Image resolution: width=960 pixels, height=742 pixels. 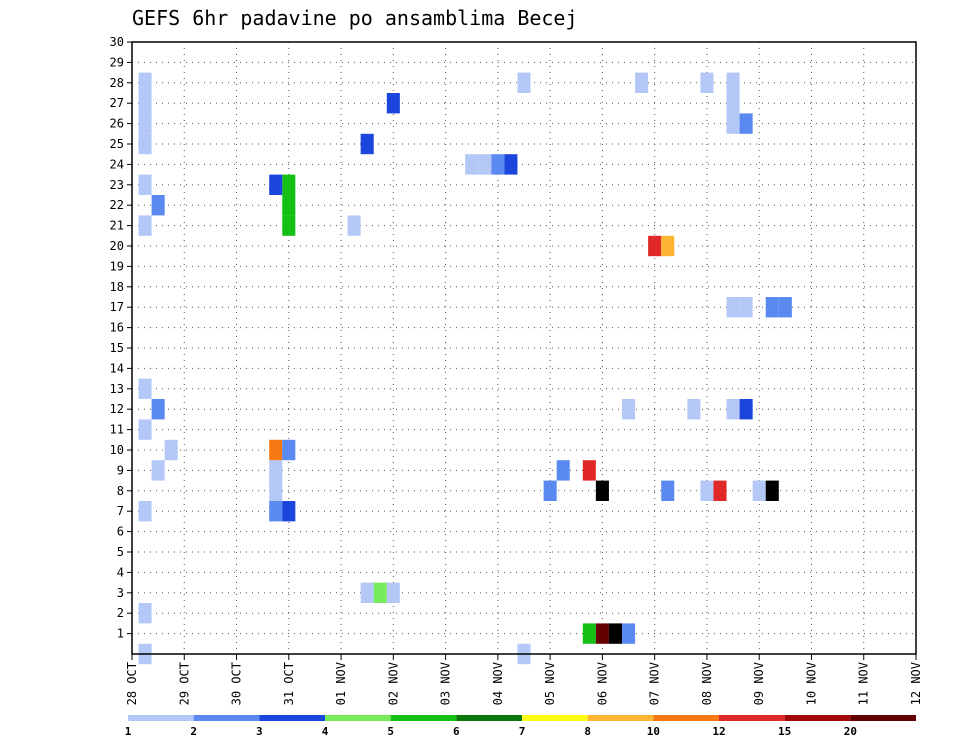 I want to click on legend-label: 20, so click(x=850, y=731).